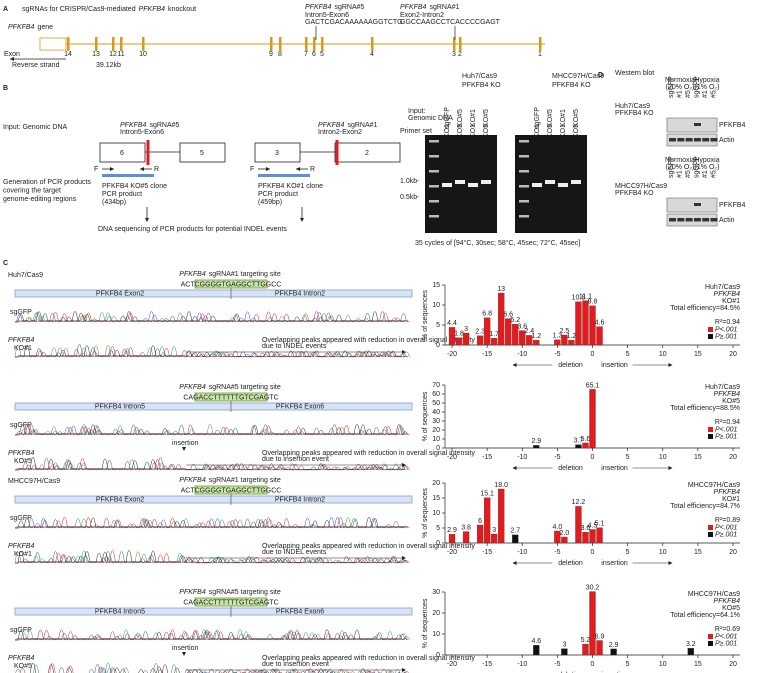  What do you see at coordinates (680, 160) in the screenshot?
I see `label: Normoxia` at bounding box center [680, 160].